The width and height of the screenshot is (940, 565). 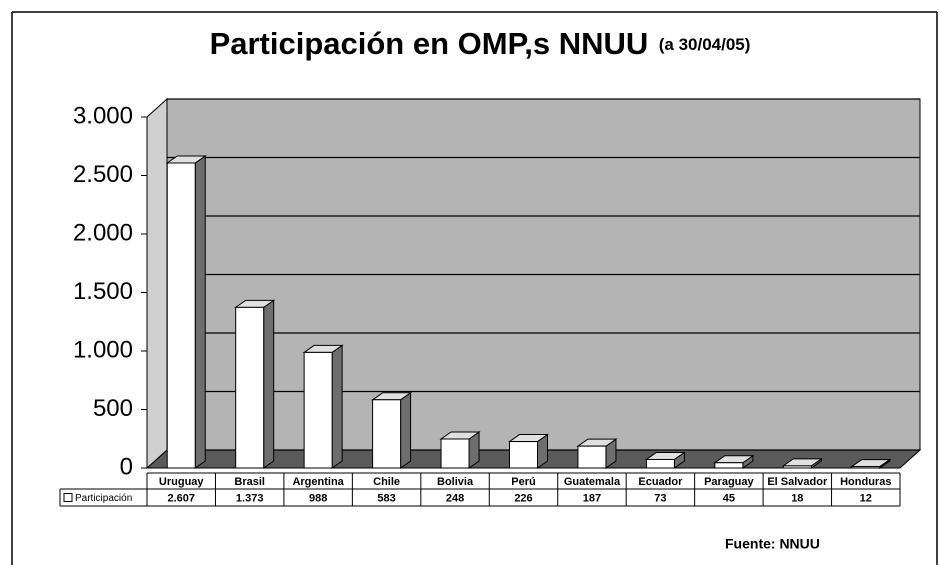 What do you see at coordinates (318, 498) in the screenshot?
I see `value-label: 988` at bounding box center [318, 498].